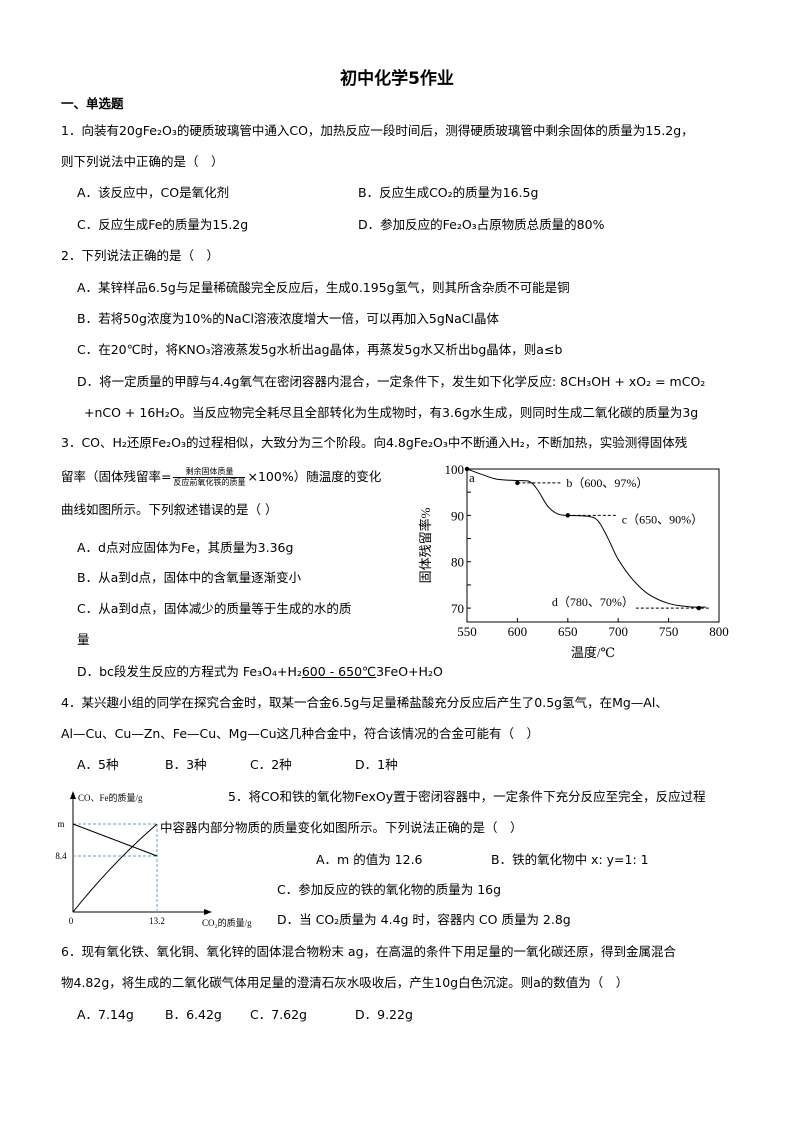 The height and width of the screenshot is (1123, 794). Describe the element at coordinates (73, 795) in the screenshot. I see `y-axis-arrow` at that location.